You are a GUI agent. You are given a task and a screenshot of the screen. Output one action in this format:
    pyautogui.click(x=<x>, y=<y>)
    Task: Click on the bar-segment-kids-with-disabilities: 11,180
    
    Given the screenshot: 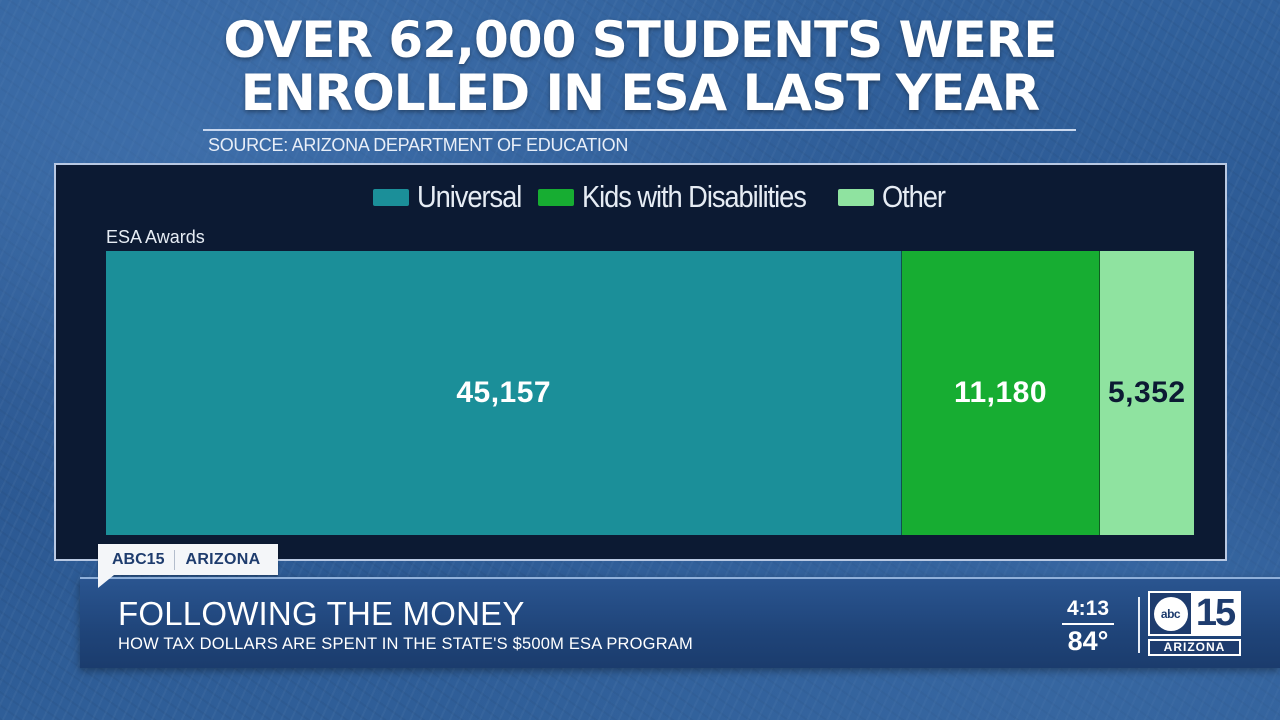 What is the action you would take?
    pyautogui.click(x=1001, y=393)
    